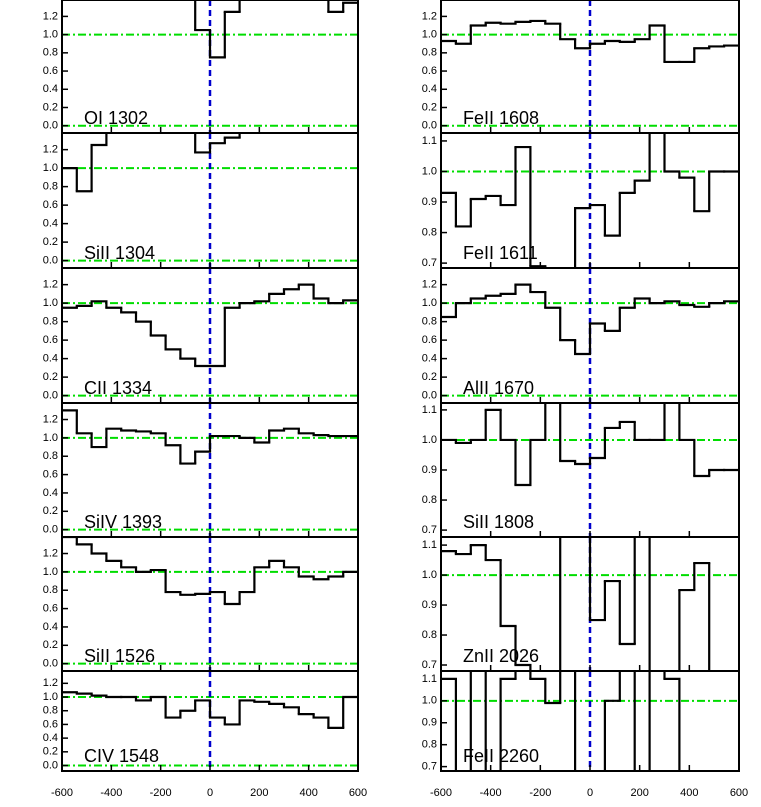 The width and height of the screenshot is (761, 807). What do you see at coordinates (498, 522) in the screenshot?
I see `line-label: SiII 1808` at bounding box center [498, 522].